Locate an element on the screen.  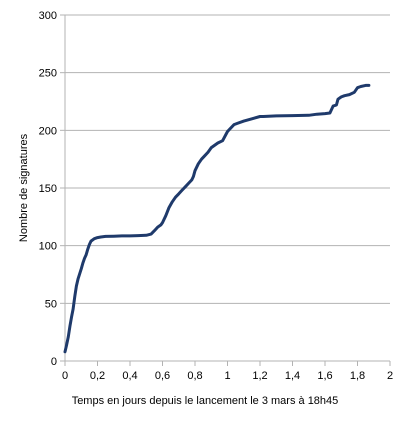
x-tick-label: 1,4 is located at coordinates (292, 376).